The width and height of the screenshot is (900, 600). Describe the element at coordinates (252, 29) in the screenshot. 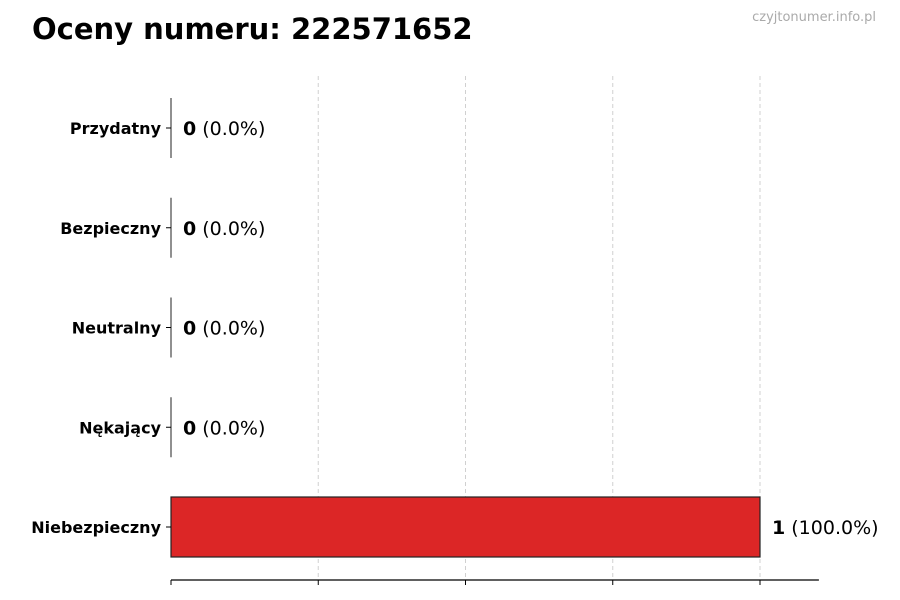

I see `chart-title: Oceny numeru: 222571652` at that location.